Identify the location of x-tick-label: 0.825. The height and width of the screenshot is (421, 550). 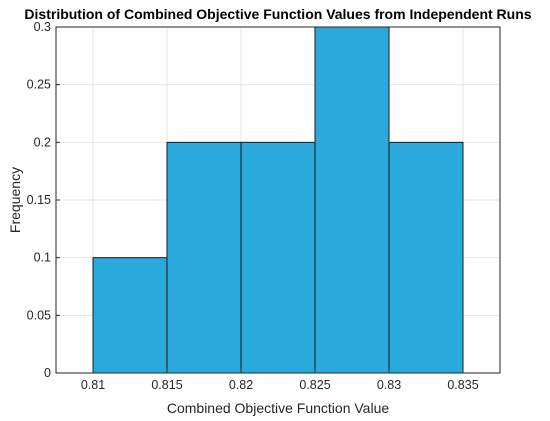
(314, 385).